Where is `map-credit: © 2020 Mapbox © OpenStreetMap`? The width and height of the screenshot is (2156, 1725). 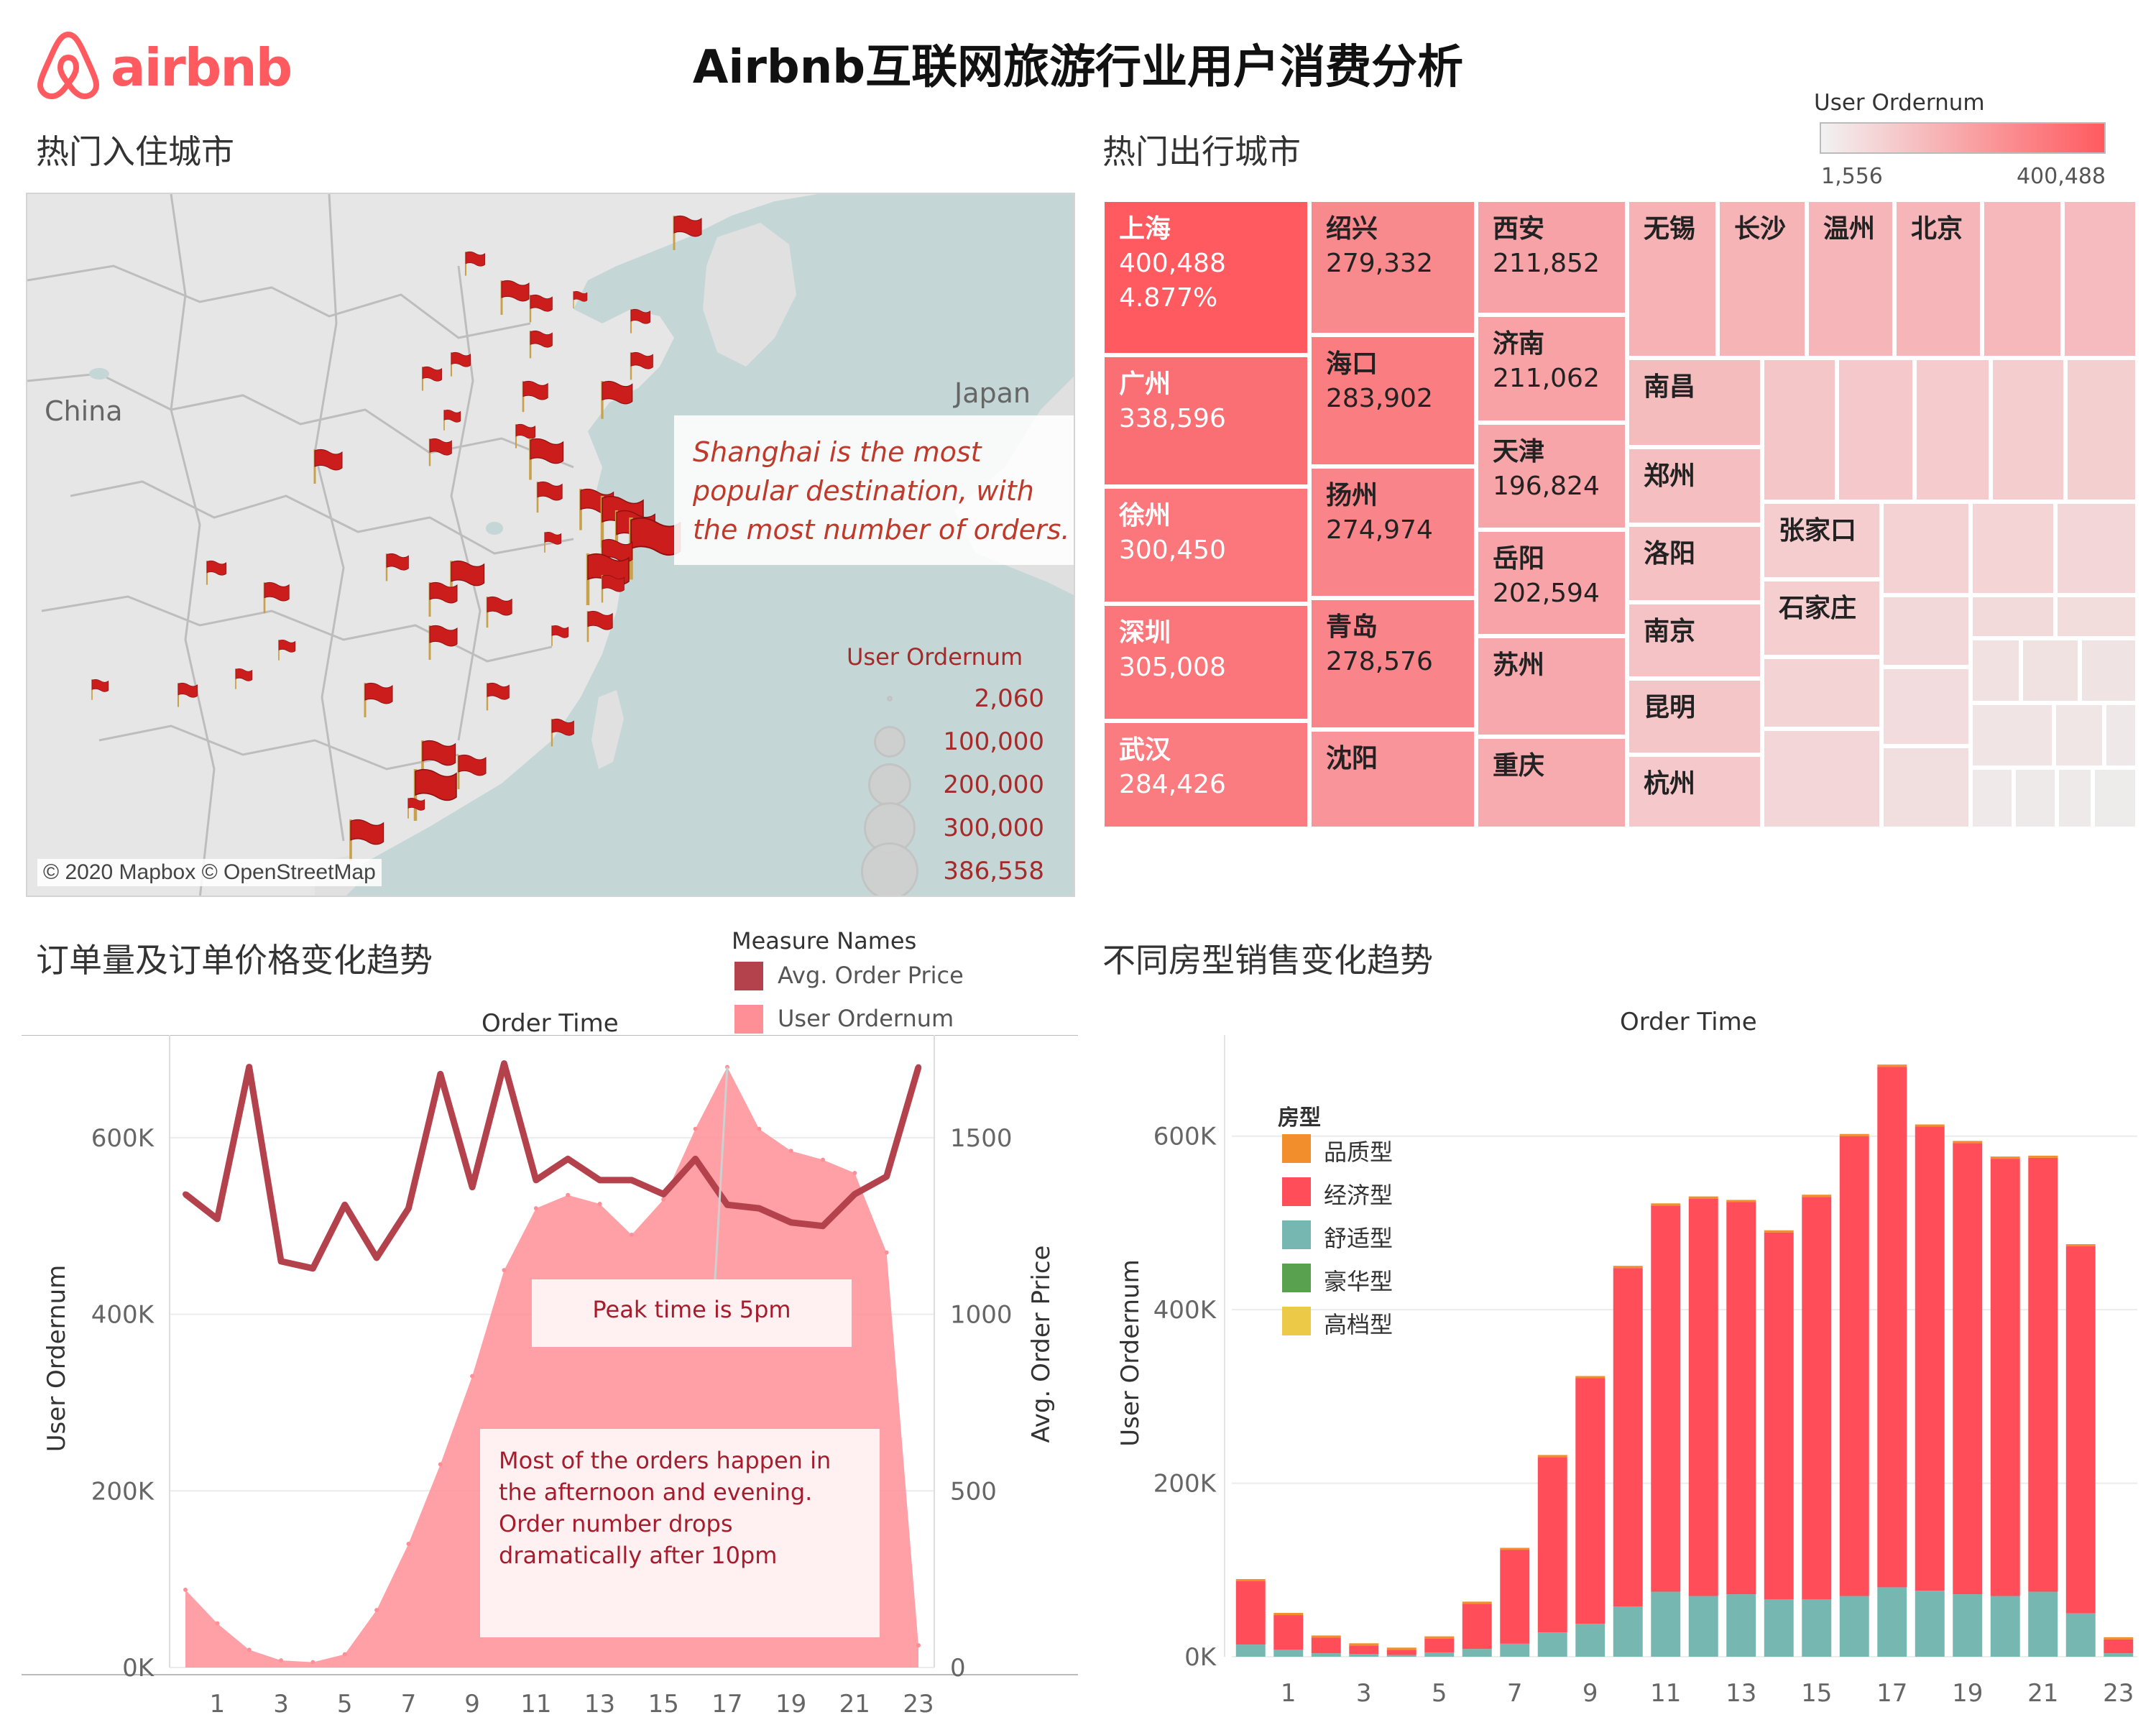
map-credit: © 2020 Mapbox © OpenStreetMap is located at coordinates (209, 872).